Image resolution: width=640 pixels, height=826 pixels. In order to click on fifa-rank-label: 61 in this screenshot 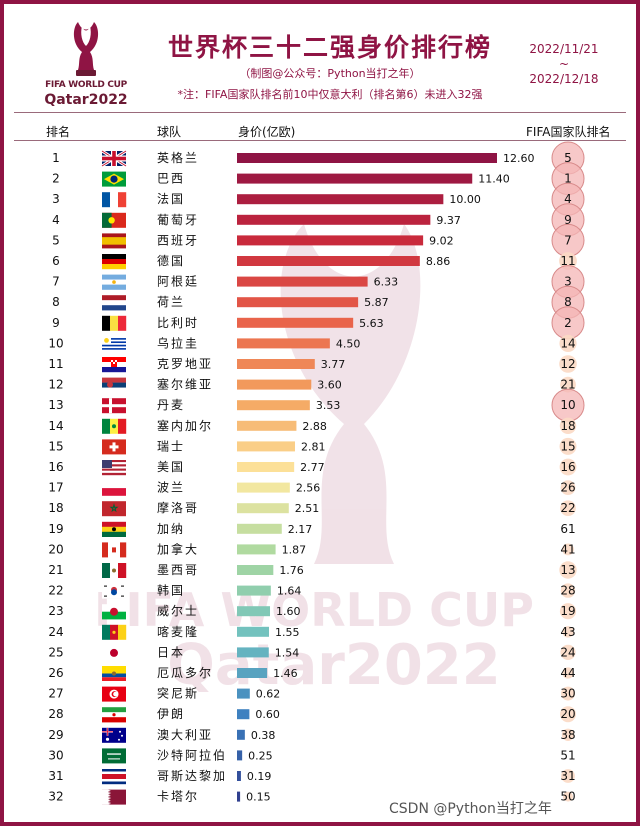, I will do `click(567, 529)`.